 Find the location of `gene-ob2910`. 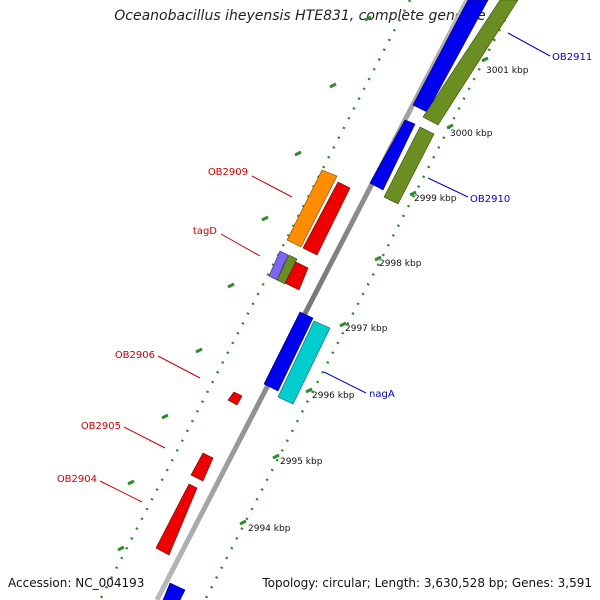

gene-ob2910 is located at coordinates (392, 155).